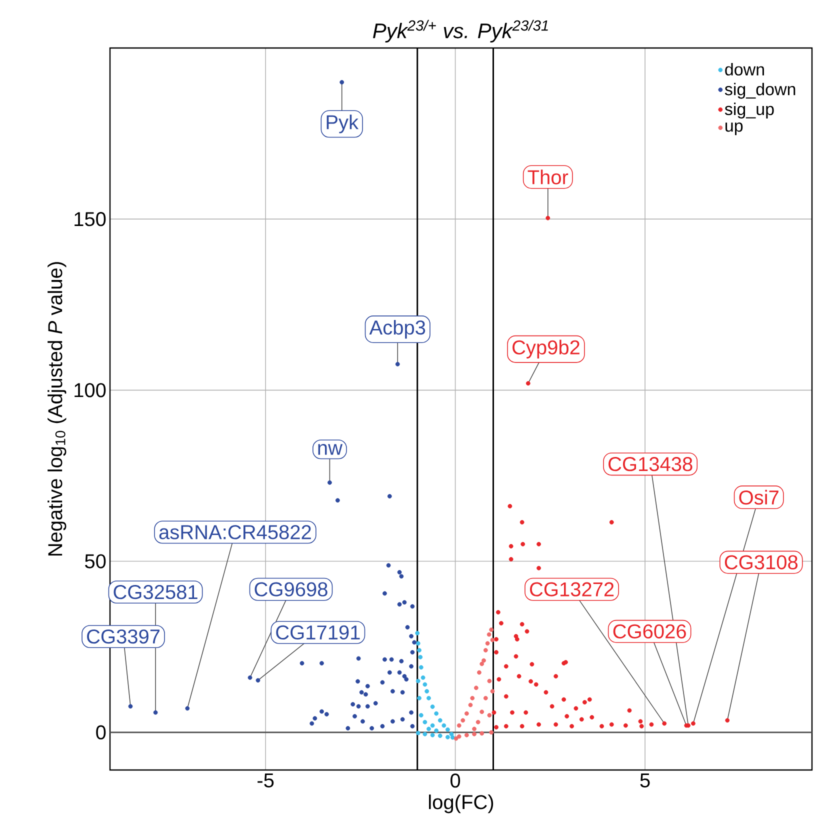  Describe the element at coordinates (546, 349) in the screenshot. I see `annotation: Cyp9b2` at that location.